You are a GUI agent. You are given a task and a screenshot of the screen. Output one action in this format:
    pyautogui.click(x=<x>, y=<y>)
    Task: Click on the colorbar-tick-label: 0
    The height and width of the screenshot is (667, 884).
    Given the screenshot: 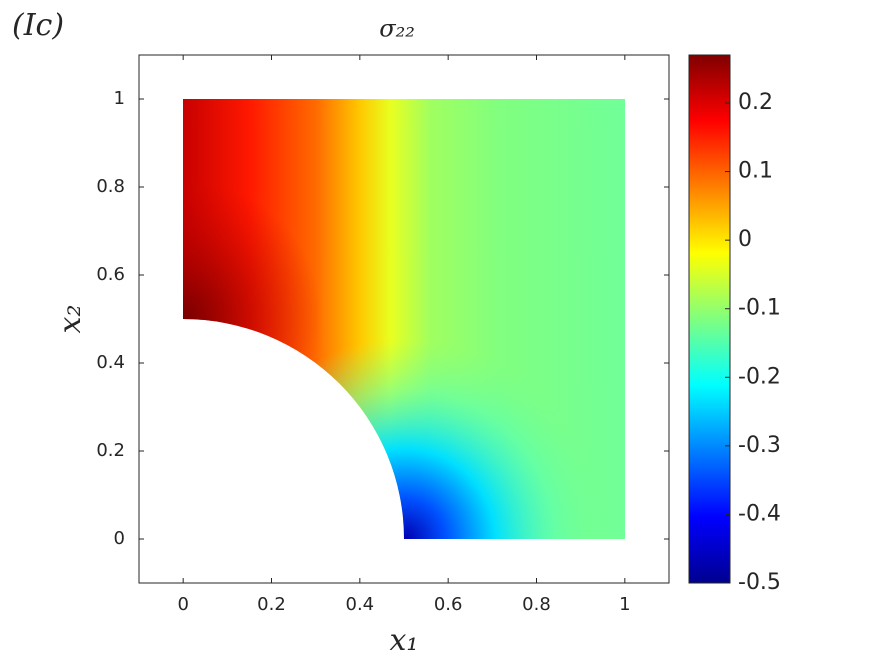 What is the action you would take?
    pyautogui.click(x=745, y=239)
    